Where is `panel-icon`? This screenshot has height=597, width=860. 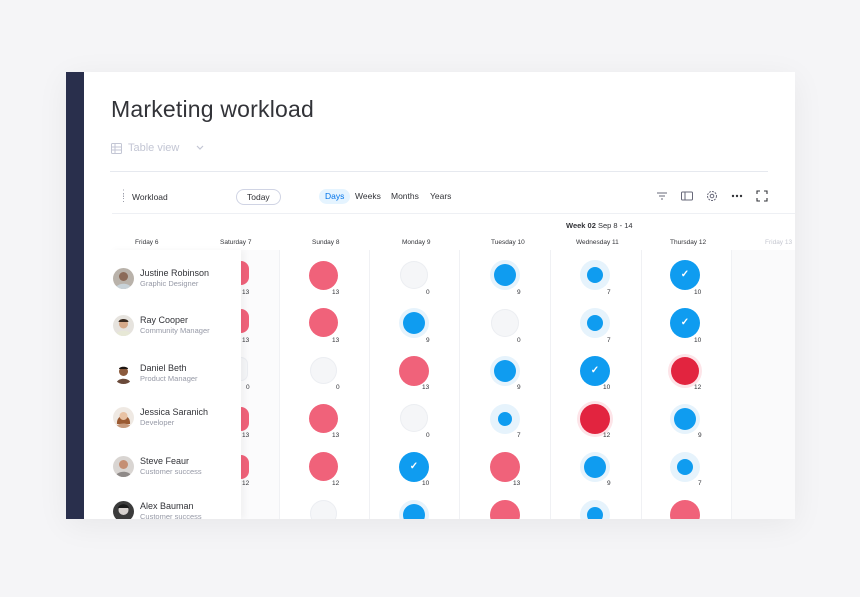
panel-icon is located at coordinates (687, 196).